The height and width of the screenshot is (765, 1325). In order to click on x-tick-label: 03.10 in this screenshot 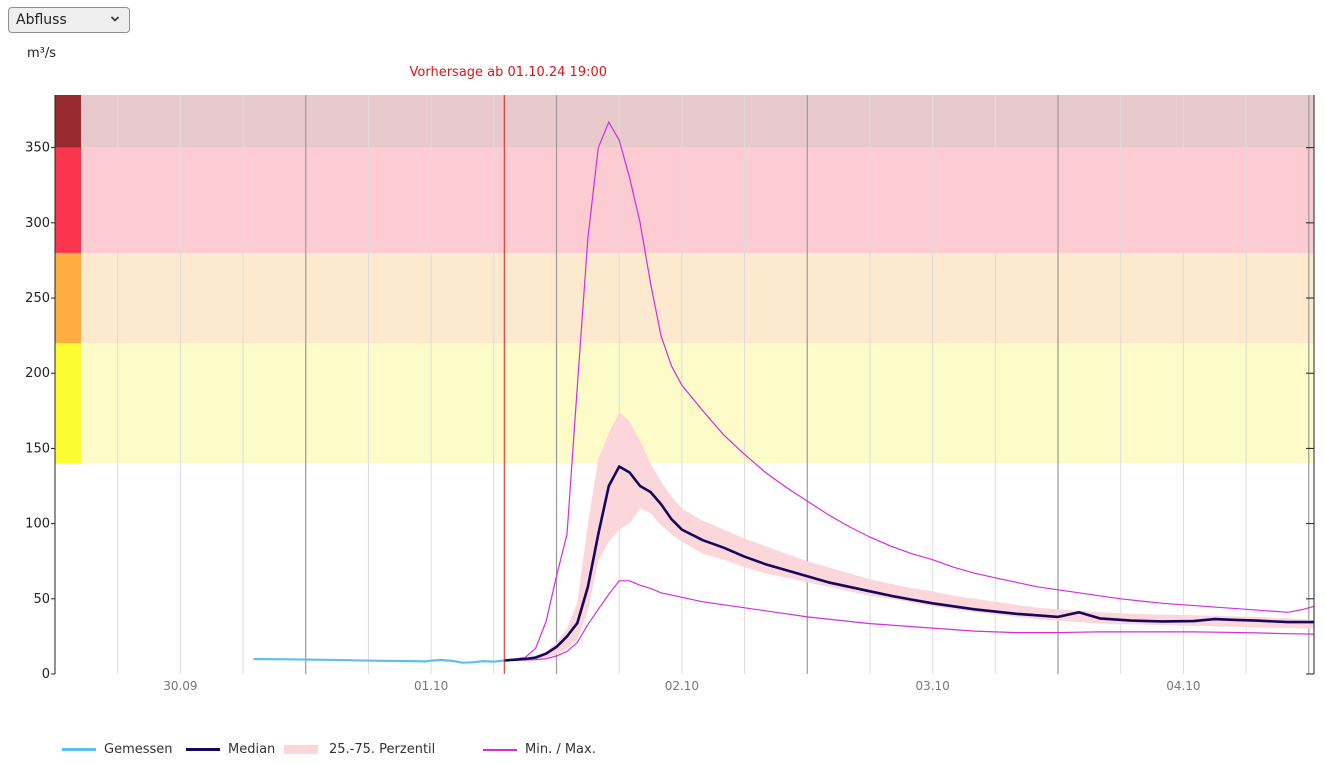, I will do `click(932, 686)`.